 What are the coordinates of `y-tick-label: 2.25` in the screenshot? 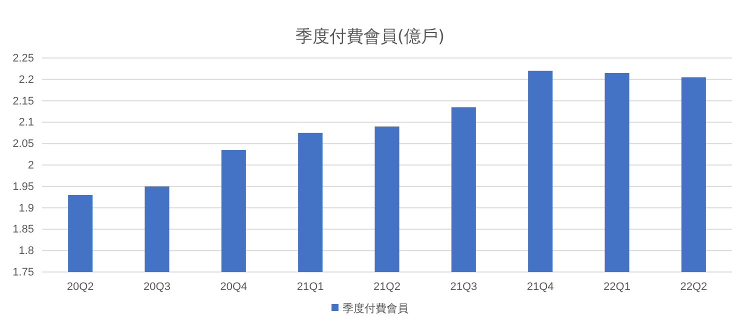 It's located at (23, 58).